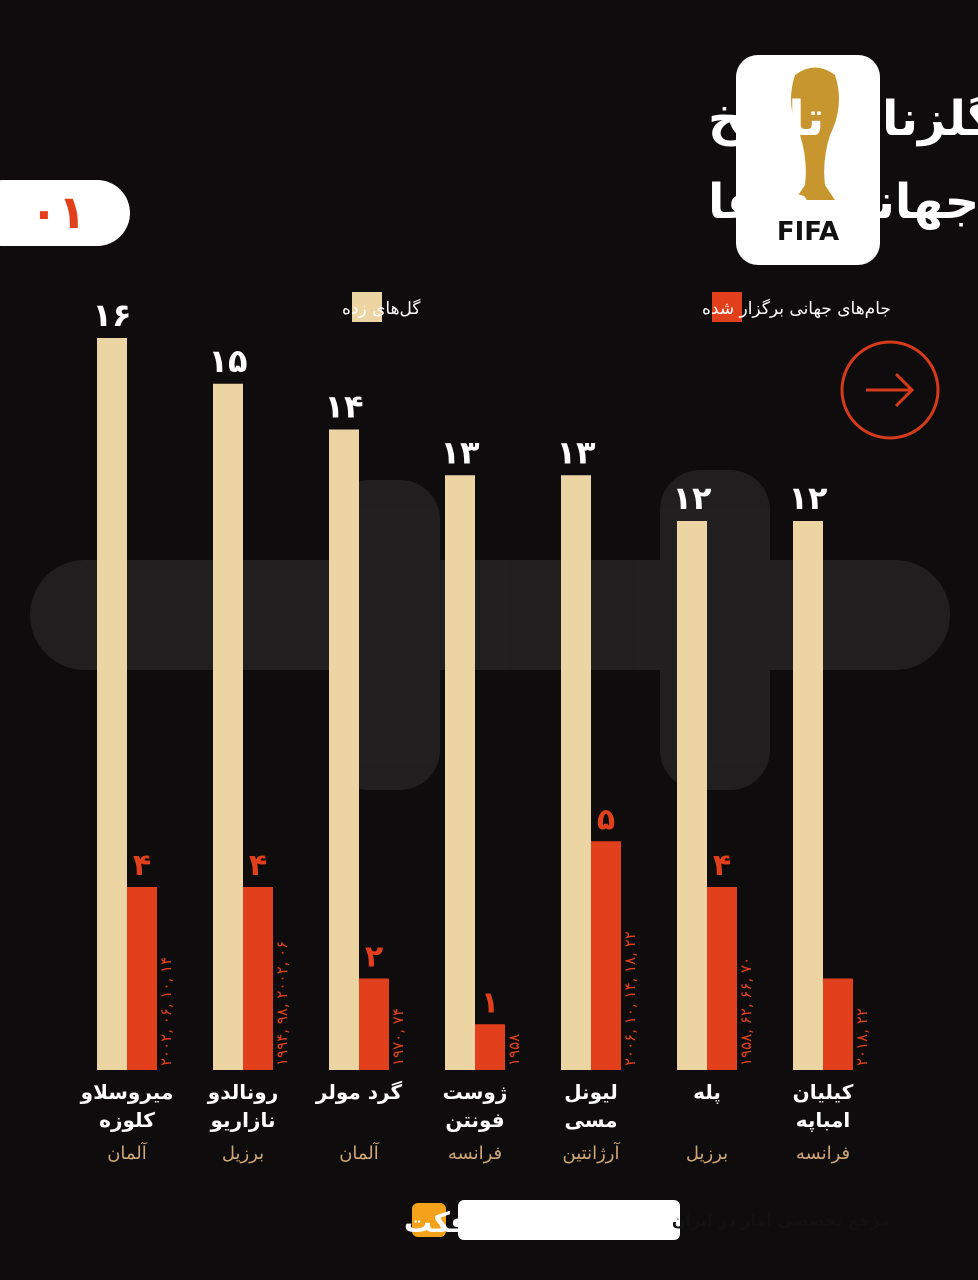 The height and width of the screenshot is (1280, 978). What do you see at coordinates (374, 957) in the screenshot?
I see `value-label: ۲` at bounding box center [374, 957].